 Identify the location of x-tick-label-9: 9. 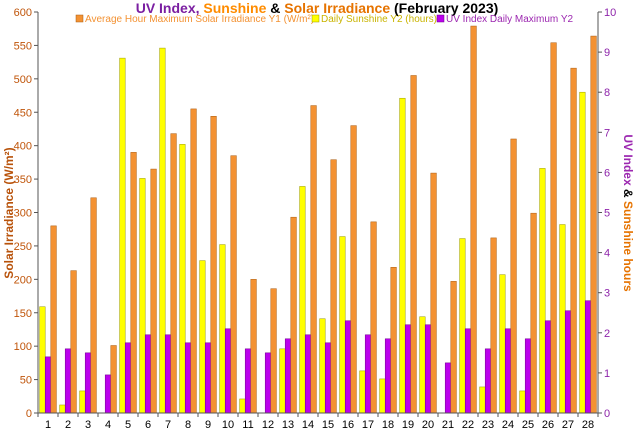
(208, 425).